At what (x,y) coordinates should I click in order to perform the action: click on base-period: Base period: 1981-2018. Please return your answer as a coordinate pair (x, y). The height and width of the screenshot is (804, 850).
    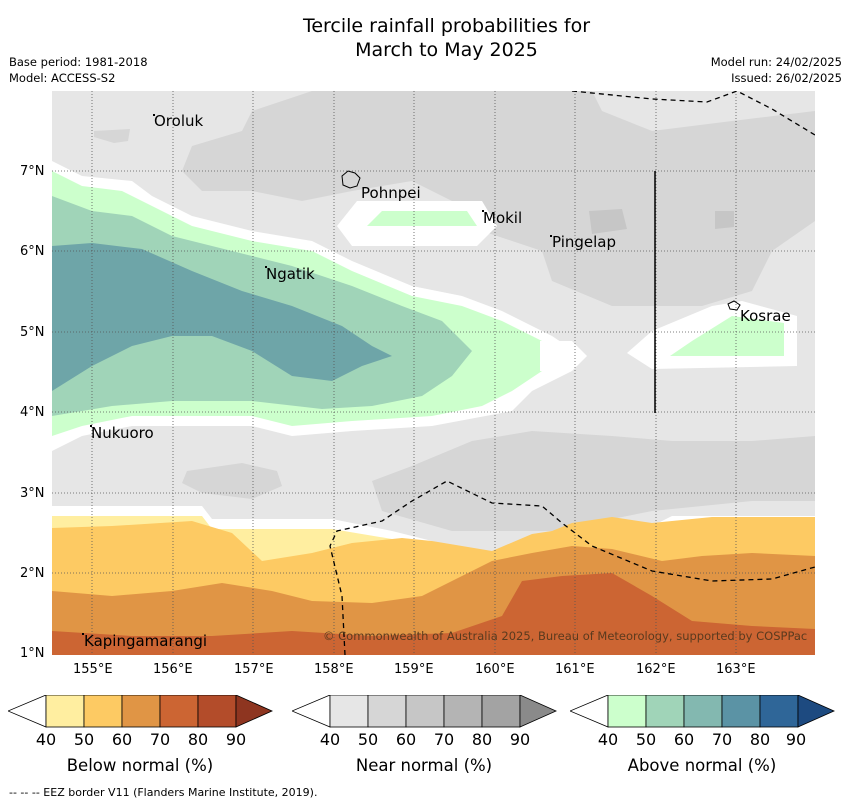
    Looking at the image, I should click on (78, 62).